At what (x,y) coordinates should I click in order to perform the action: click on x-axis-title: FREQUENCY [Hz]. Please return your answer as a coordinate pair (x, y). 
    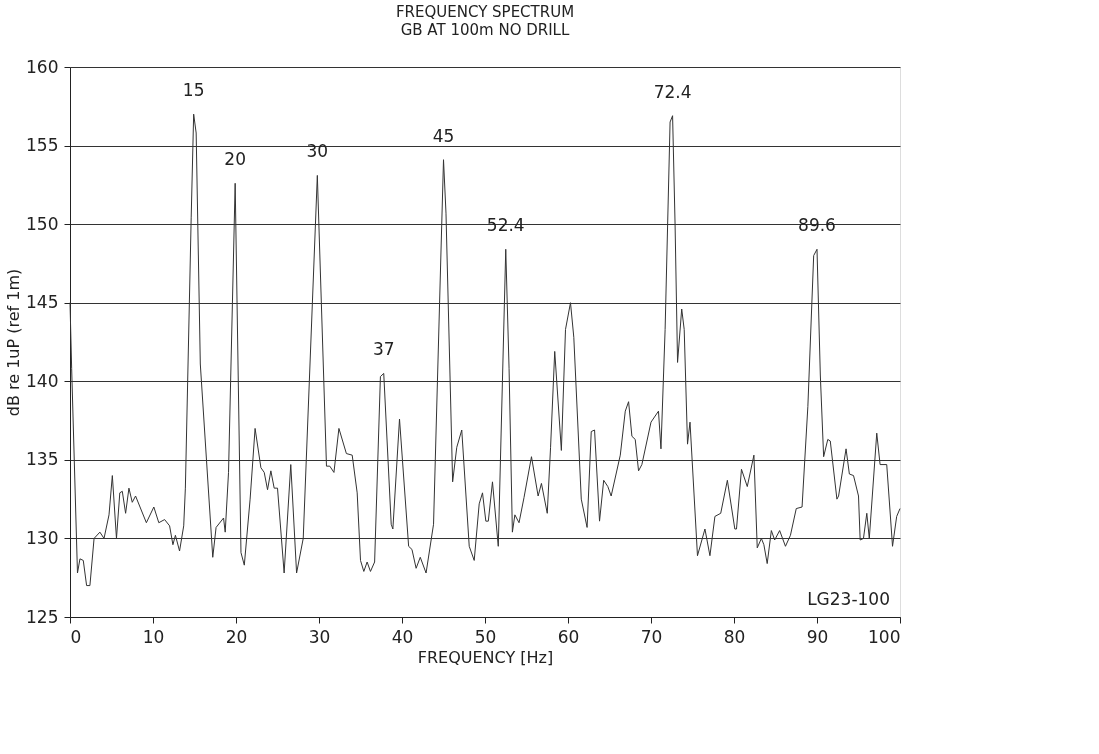
    Looking at the image, I should click on (485, 657).